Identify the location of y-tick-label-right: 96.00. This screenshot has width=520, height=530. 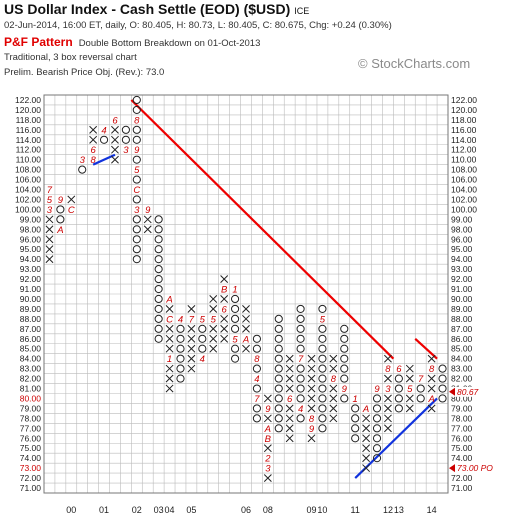
(462, 239).